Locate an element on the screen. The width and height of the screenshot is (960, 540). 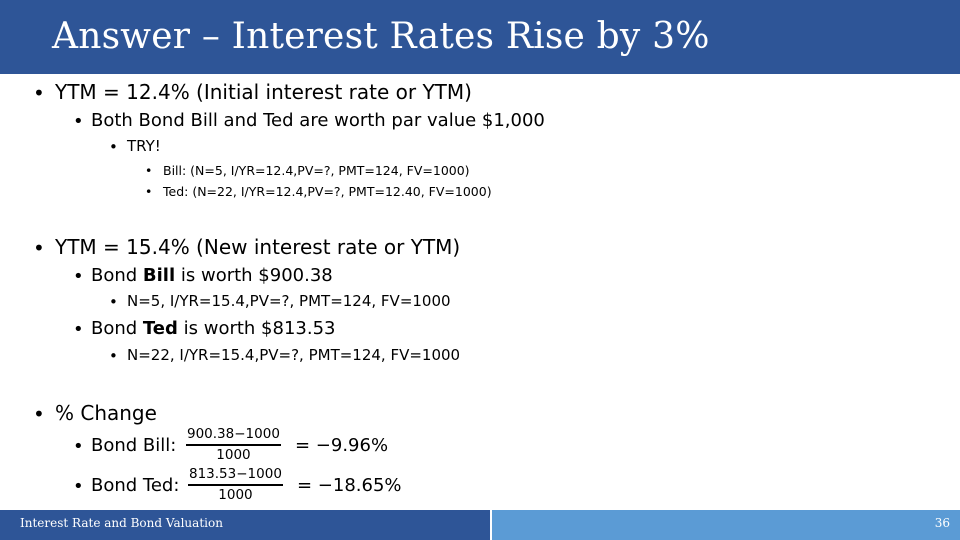
bullet-bill-worth: Bond Bill is worth $900.38 is located at coordinates (212, 275).